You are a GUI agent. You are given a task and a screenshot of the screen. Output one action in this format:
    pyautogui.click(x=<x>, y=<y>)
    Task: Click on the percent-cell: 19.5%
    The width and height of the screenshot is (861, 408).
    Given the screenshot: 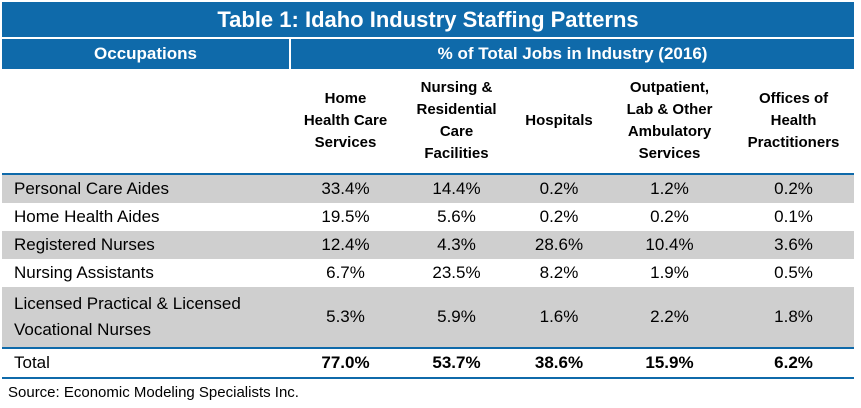 What is the action you would take?
    pyautogui.click(x=345, y=216)
    